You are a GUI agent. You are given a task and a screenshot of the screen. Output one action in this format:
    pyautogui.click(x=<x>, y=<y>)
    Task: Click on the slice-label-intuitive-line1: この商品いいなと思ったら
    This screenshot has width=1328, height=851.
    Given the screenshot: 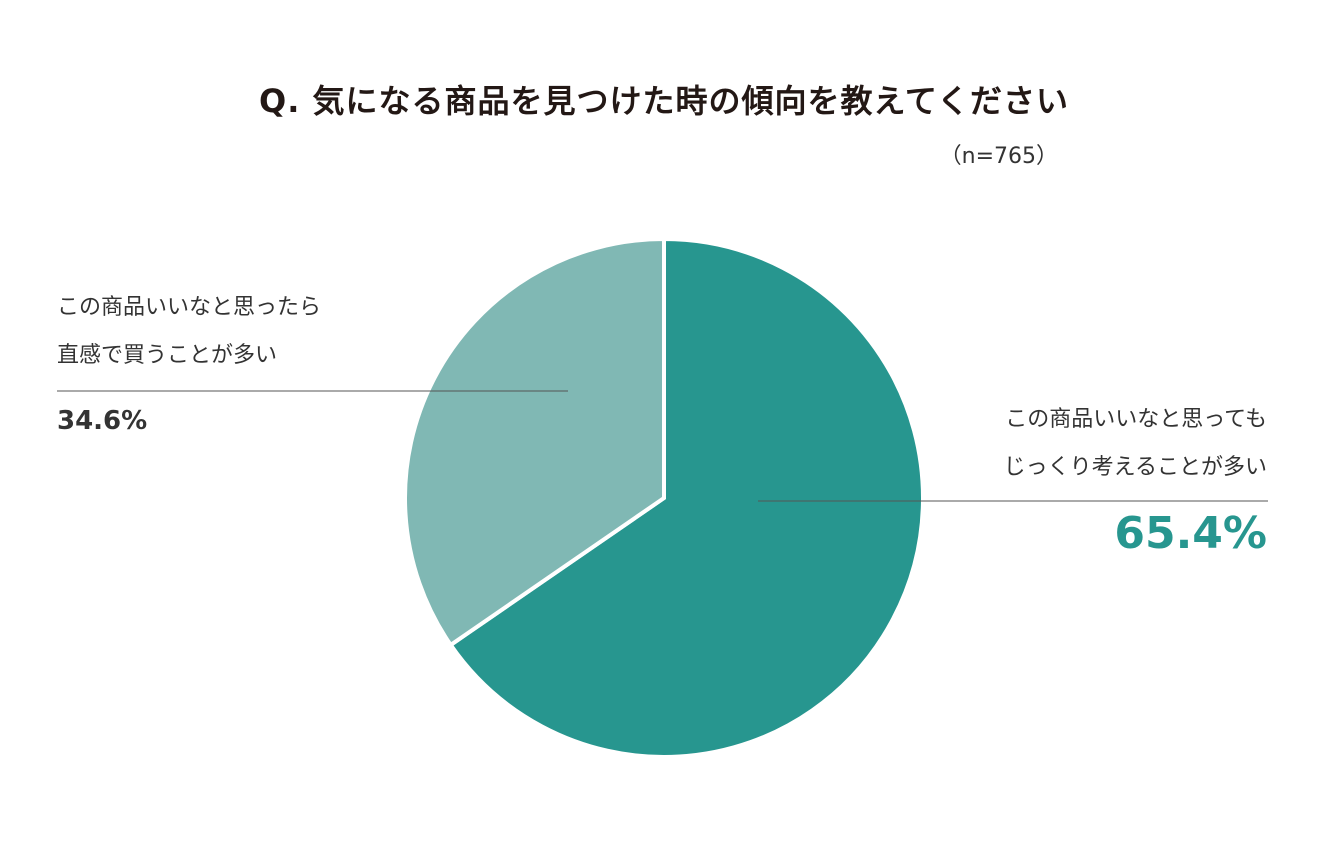 What is the action you would take?
    pyautogui.click(x=189, y=307)
    